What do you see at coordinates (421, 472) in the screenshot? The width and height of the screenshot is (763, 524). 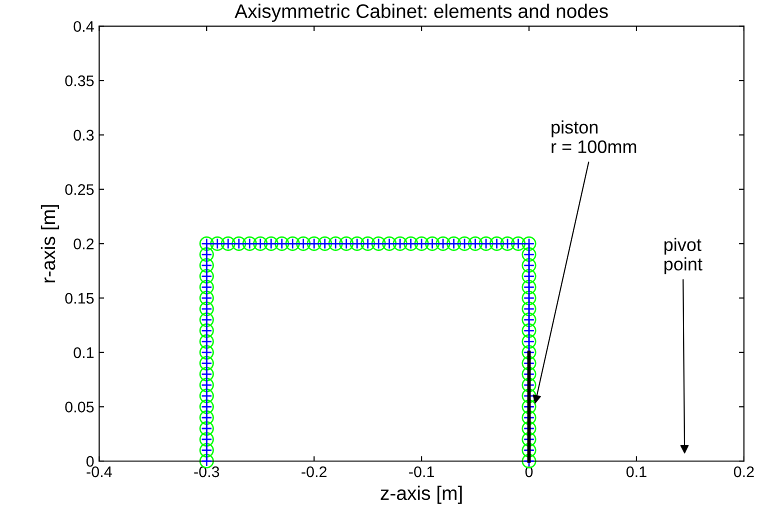 I see `x-tick-label: -0.1` at bounding box center [421, 472].